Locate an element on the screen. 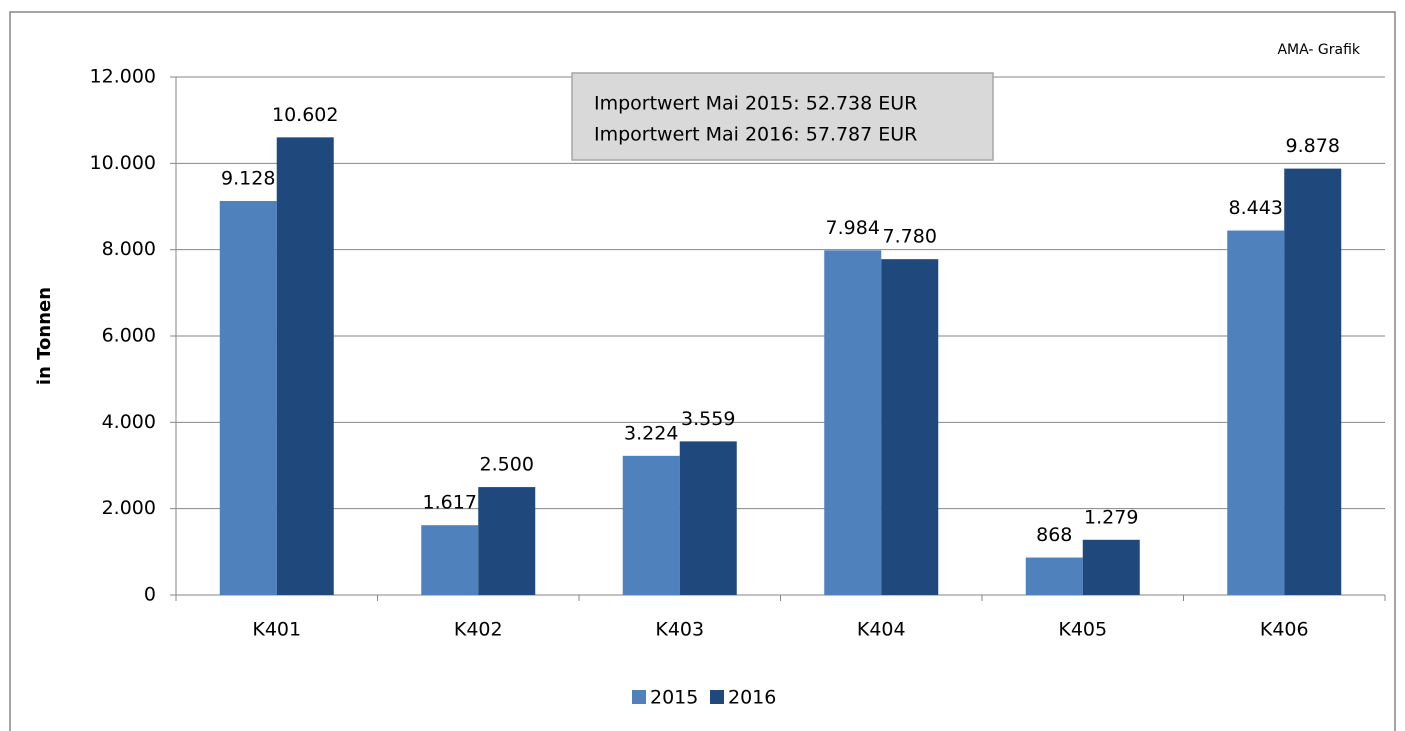 The height and width of the screenshot is (731, 1405). annotation-text: Importwert Mai 2016: 57.787 EUR is located at coordinates (755, 135).